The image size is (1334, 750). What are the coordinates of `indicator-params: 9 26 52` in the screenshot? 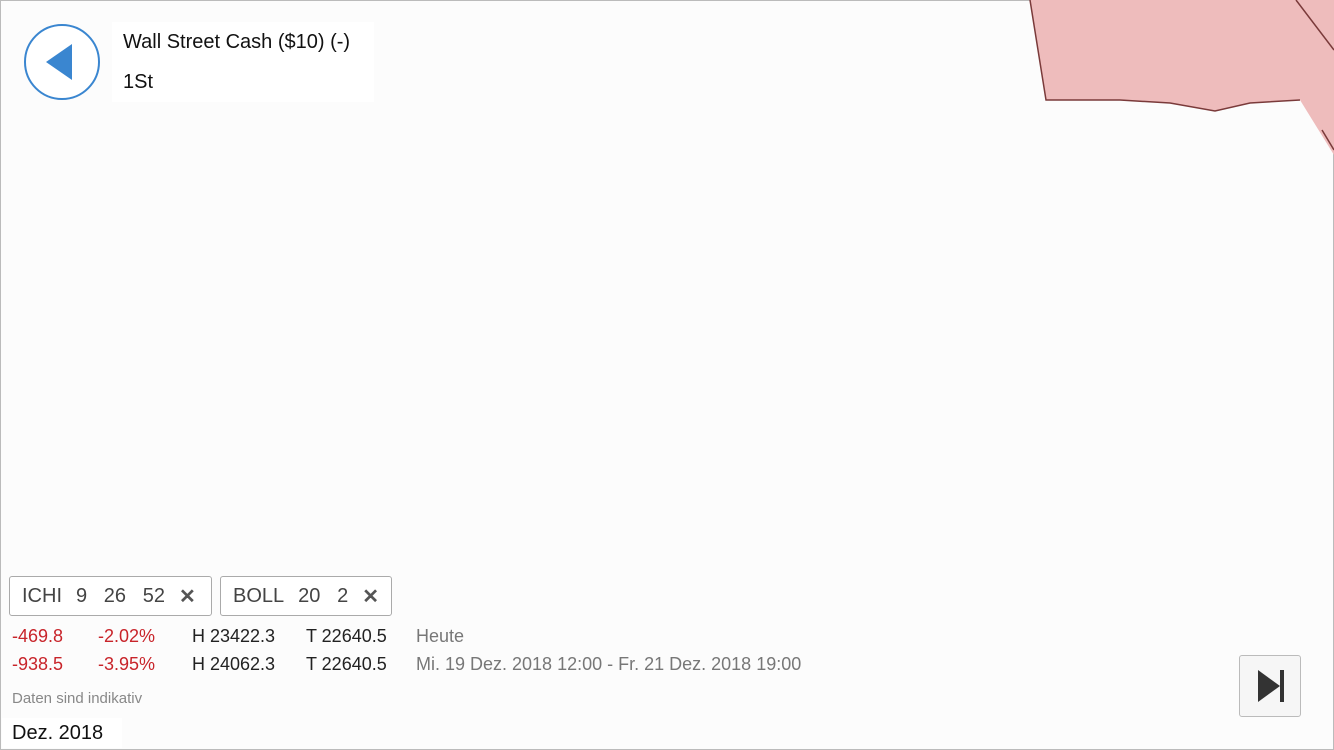 It's located at (120, 595).